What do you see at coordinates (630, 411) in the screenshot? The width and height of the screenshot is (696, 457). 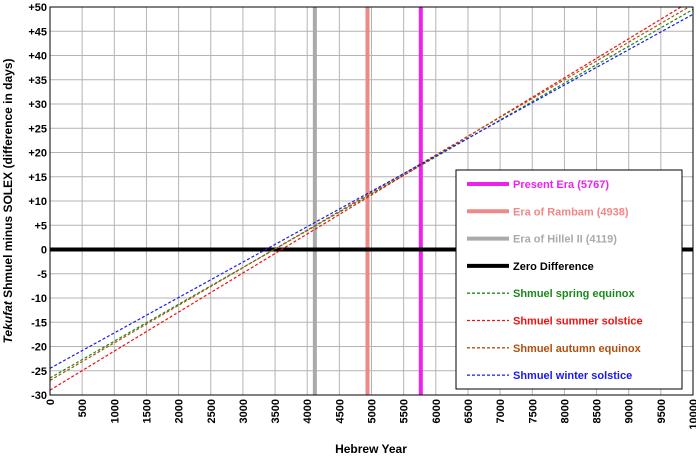 I see `x-tick-label: 9000` at bounding box center [630, 411].